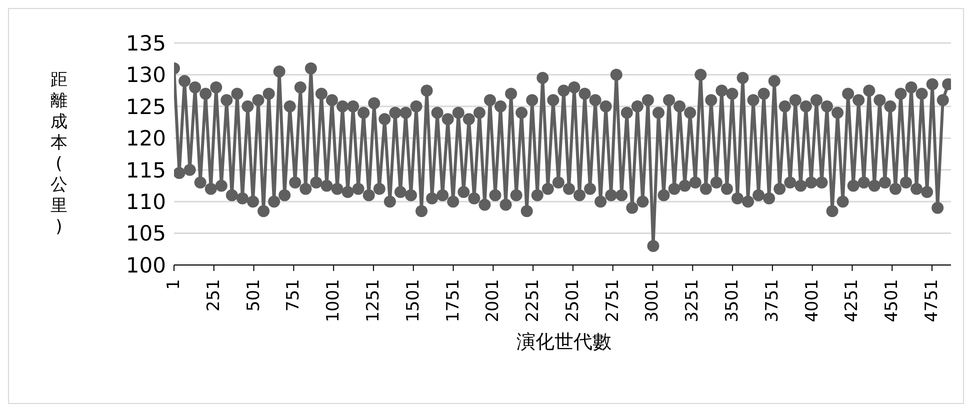  What do you see at coordinates (732, 300) in the screenshot?
I see `x-tick-label: 3501` at bounding box center [732, 300].